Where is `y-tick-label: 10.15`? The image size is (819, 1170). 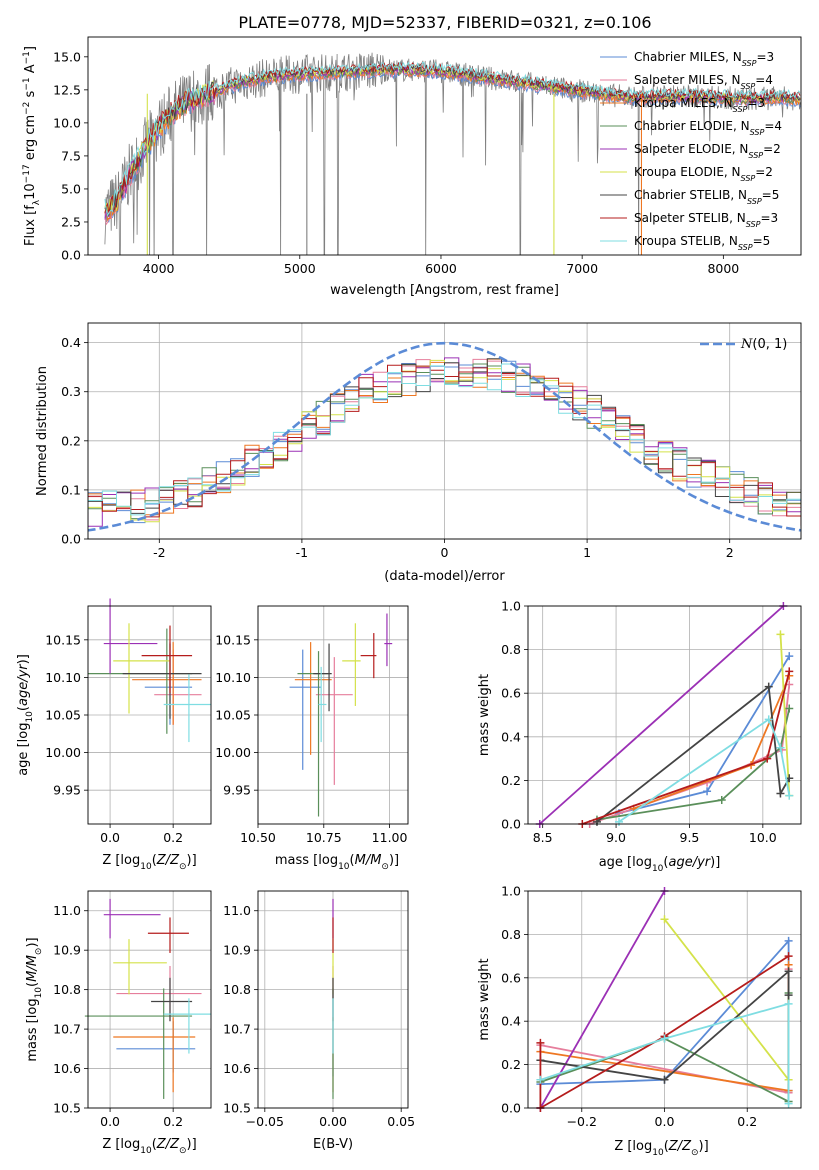
y-tick-label: 10.15 is located at coordinates (233, 639).